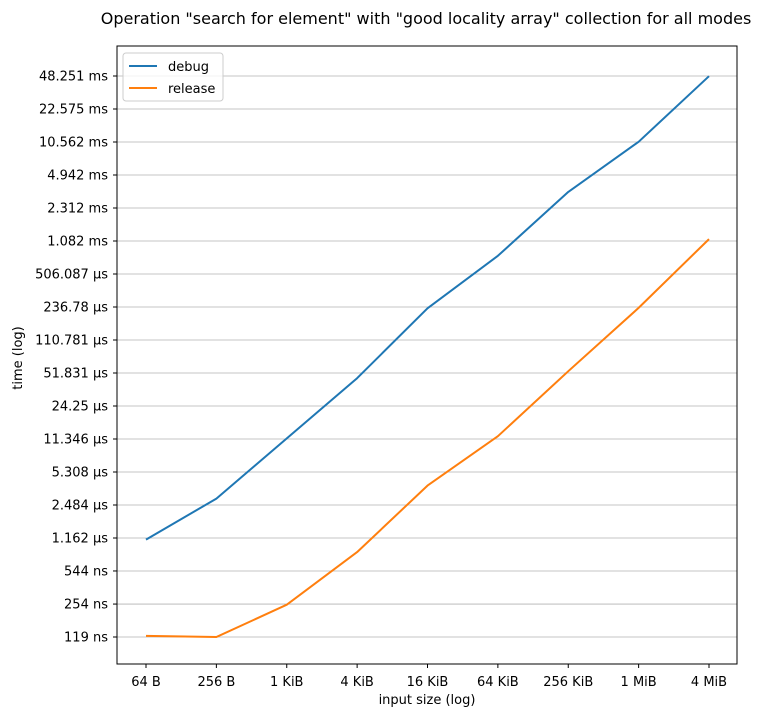 The image size is (774, 718). I want to click on x-tick-label: 16 KiB, so click(428, 682).